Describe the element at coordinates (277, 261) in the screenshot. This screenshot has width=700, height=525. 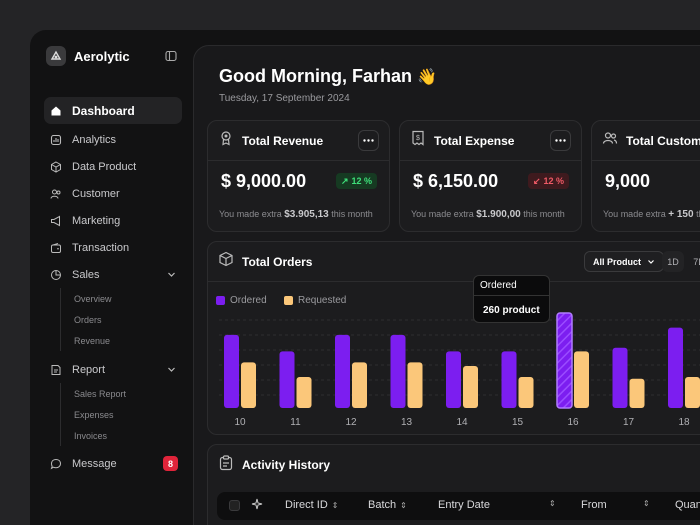
I see `card-title: Total Orders` at that location.